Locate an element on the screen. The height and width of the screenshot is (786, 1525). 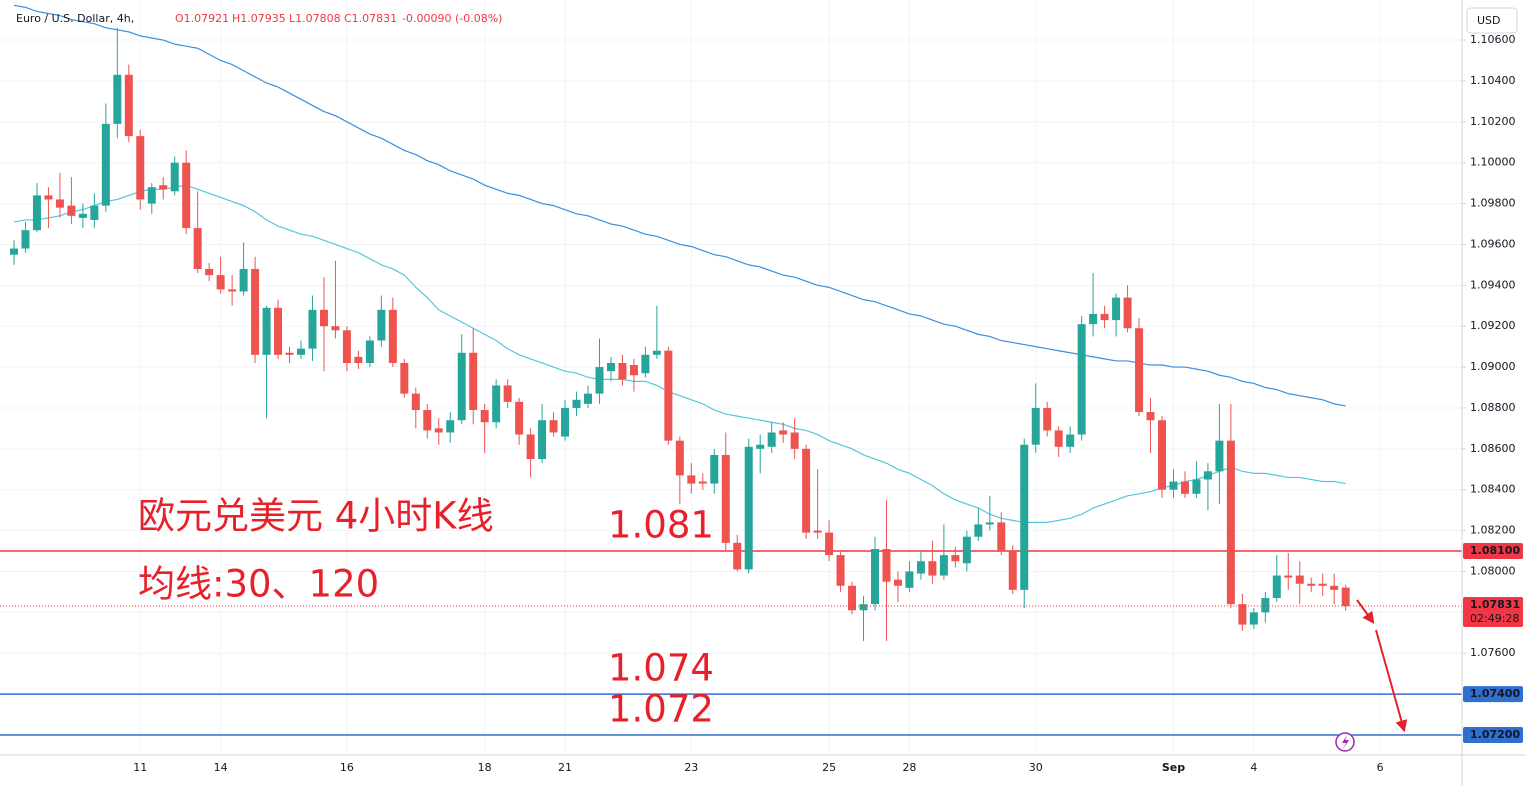
y-tick-label: 1.08600 is located at coordinates (1493, 448).